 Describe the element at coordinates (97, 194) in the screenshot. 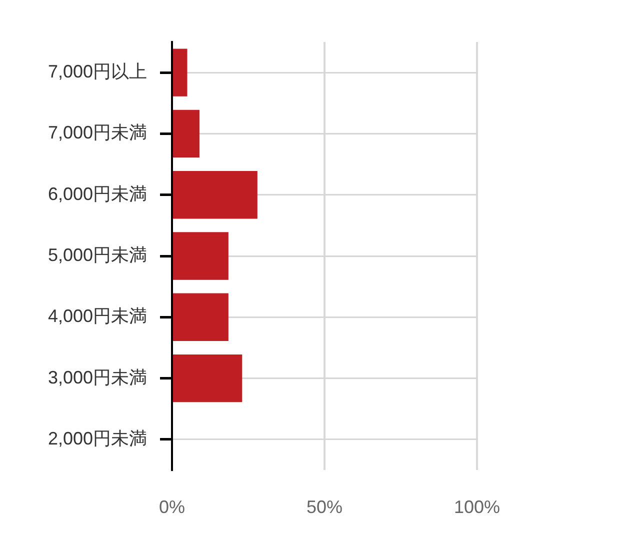

I see `y-tick-label: 6,000円未満` at that location.